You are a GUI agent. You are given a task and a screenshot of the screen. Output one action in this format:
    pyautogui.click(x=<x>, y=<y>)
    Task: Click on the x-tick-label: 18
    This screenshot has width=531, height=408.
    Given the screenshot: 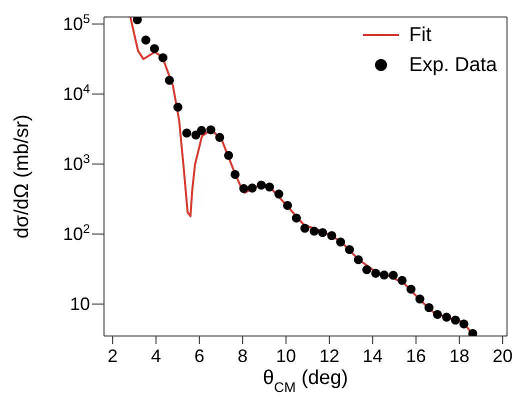 What is the action you would take?
    pyautogui.click(x=459, y=356)
    